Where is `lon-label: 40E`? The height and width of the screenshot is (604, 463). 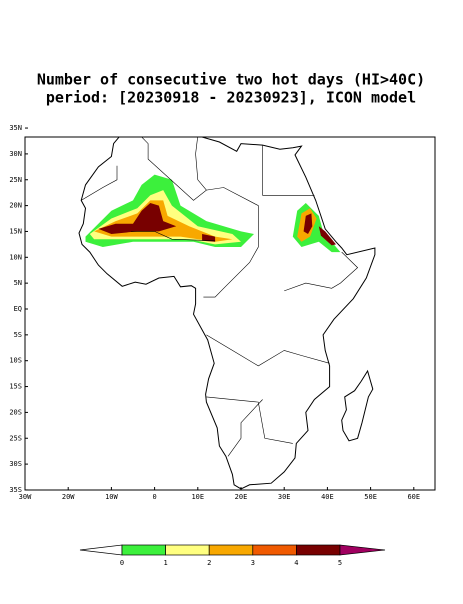 lon-label: 40E is located at coordinates (327, 497).